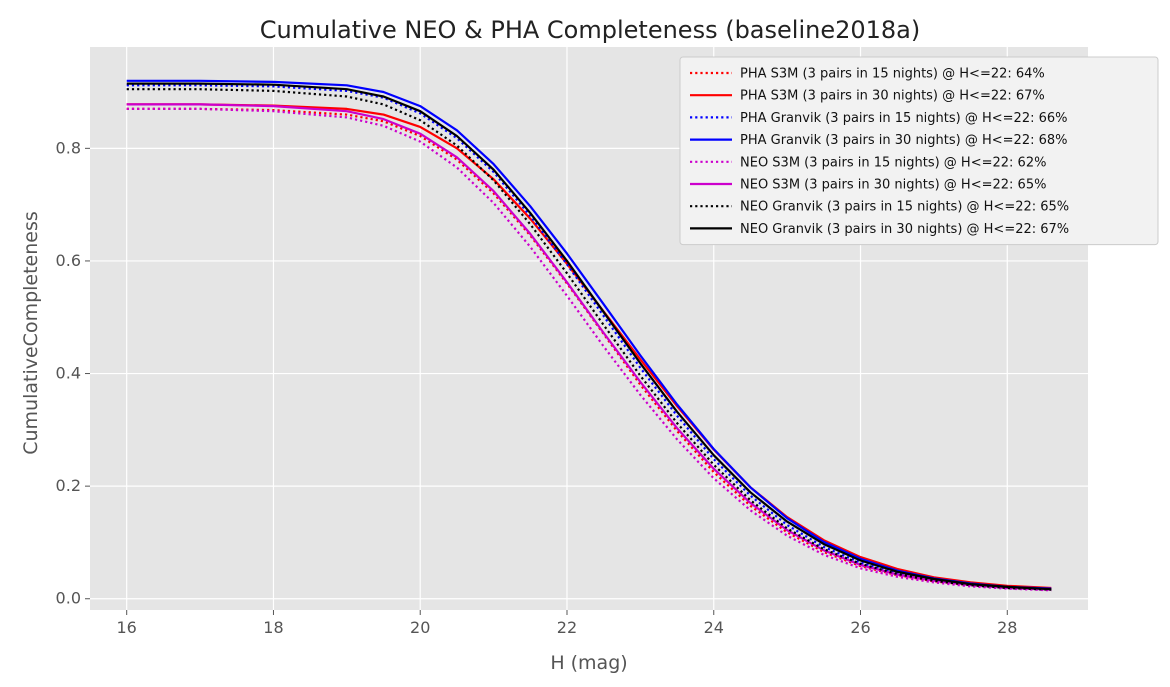 The height and width of the screenshot is (687, 1170). Describe the element at coordinates (420, 627) in the screenshot. I see `x-tick-label: 20` at that location.